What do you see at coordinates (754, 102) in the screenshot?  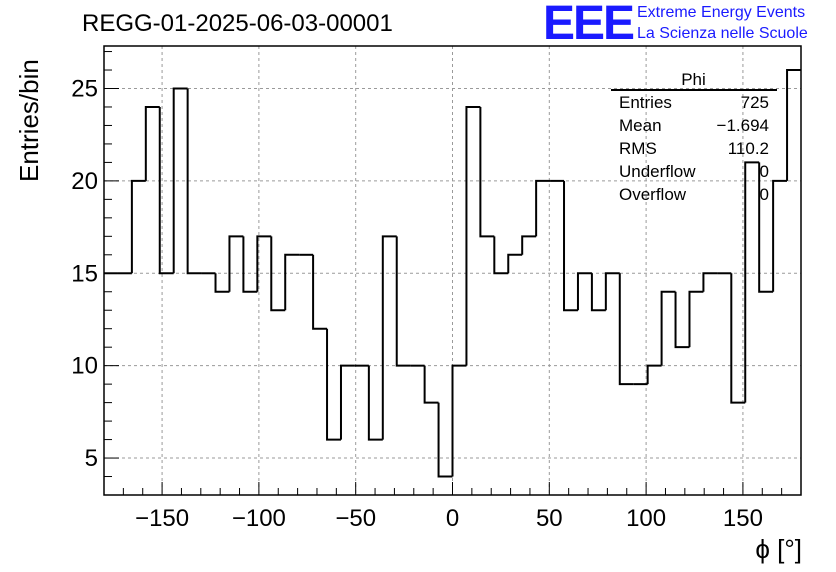 I see `stats-value: 725` at bounding box center [754, 102].